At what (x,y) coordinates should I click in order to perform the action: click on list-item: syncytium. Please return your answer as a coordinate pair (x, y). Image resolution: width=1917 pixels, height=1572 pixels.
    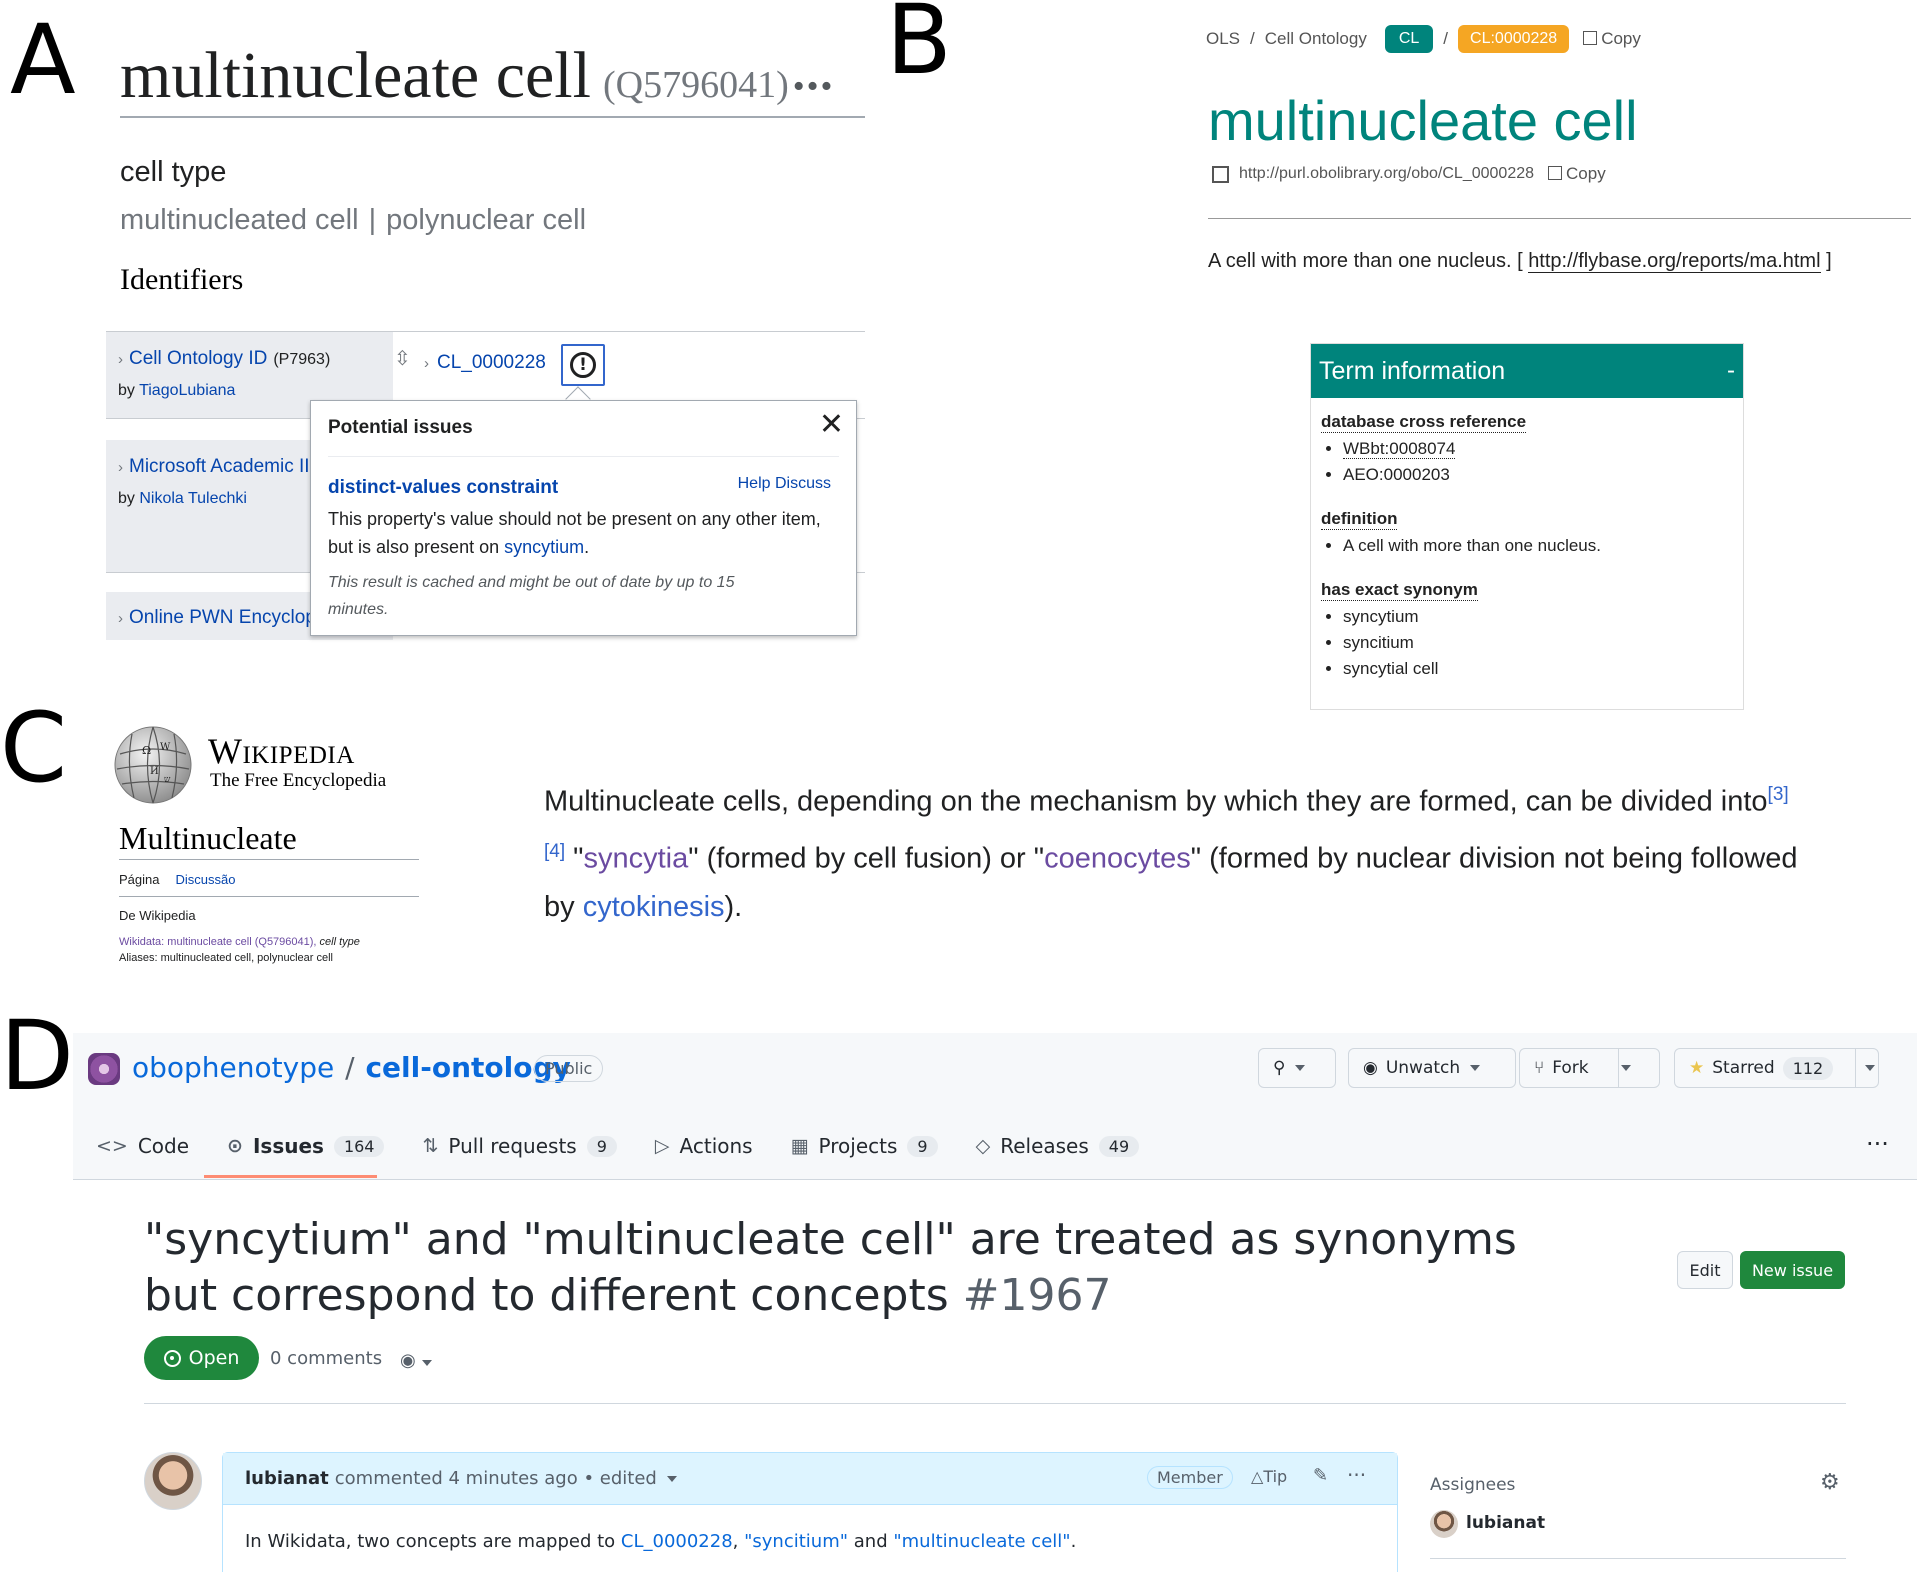
    Looking at the image, I should click on (1390, 617).